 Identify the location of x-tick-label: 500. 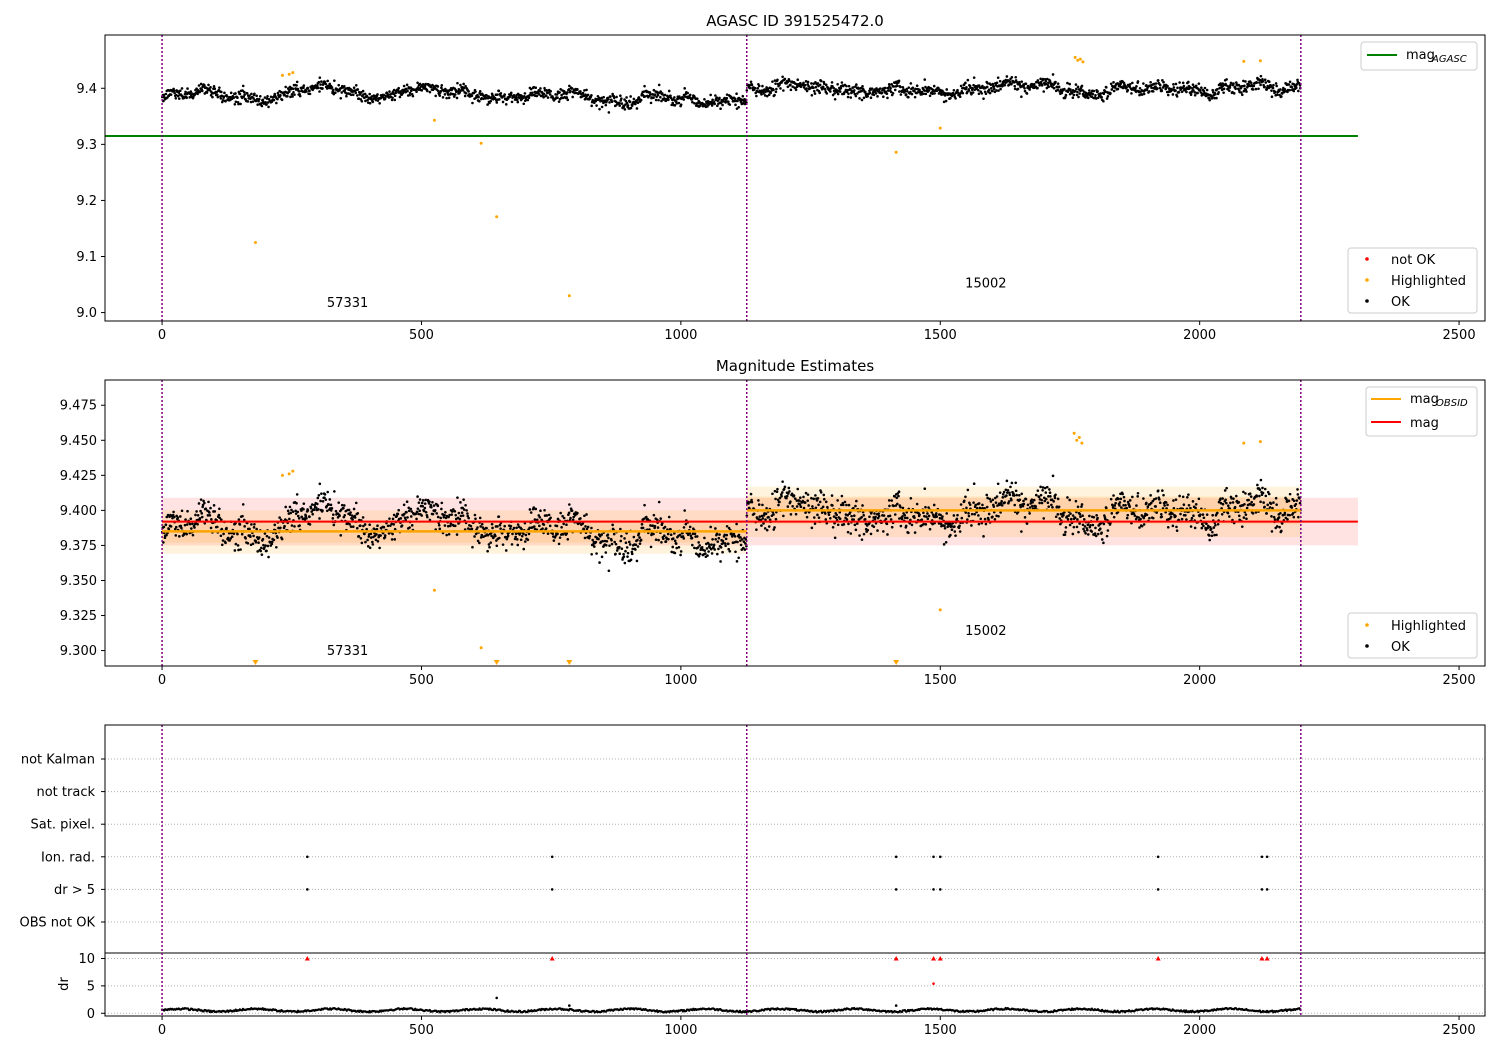
(421, 335).